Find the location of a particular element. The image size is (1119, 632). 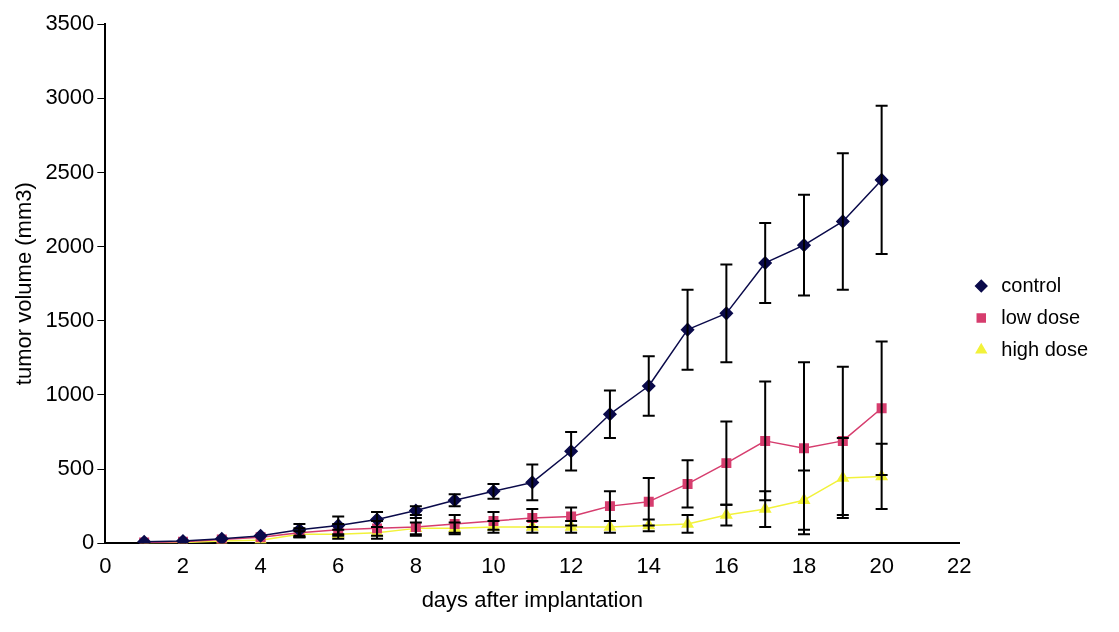

y-tick-label: 0 is located at coordinates (88, 542).